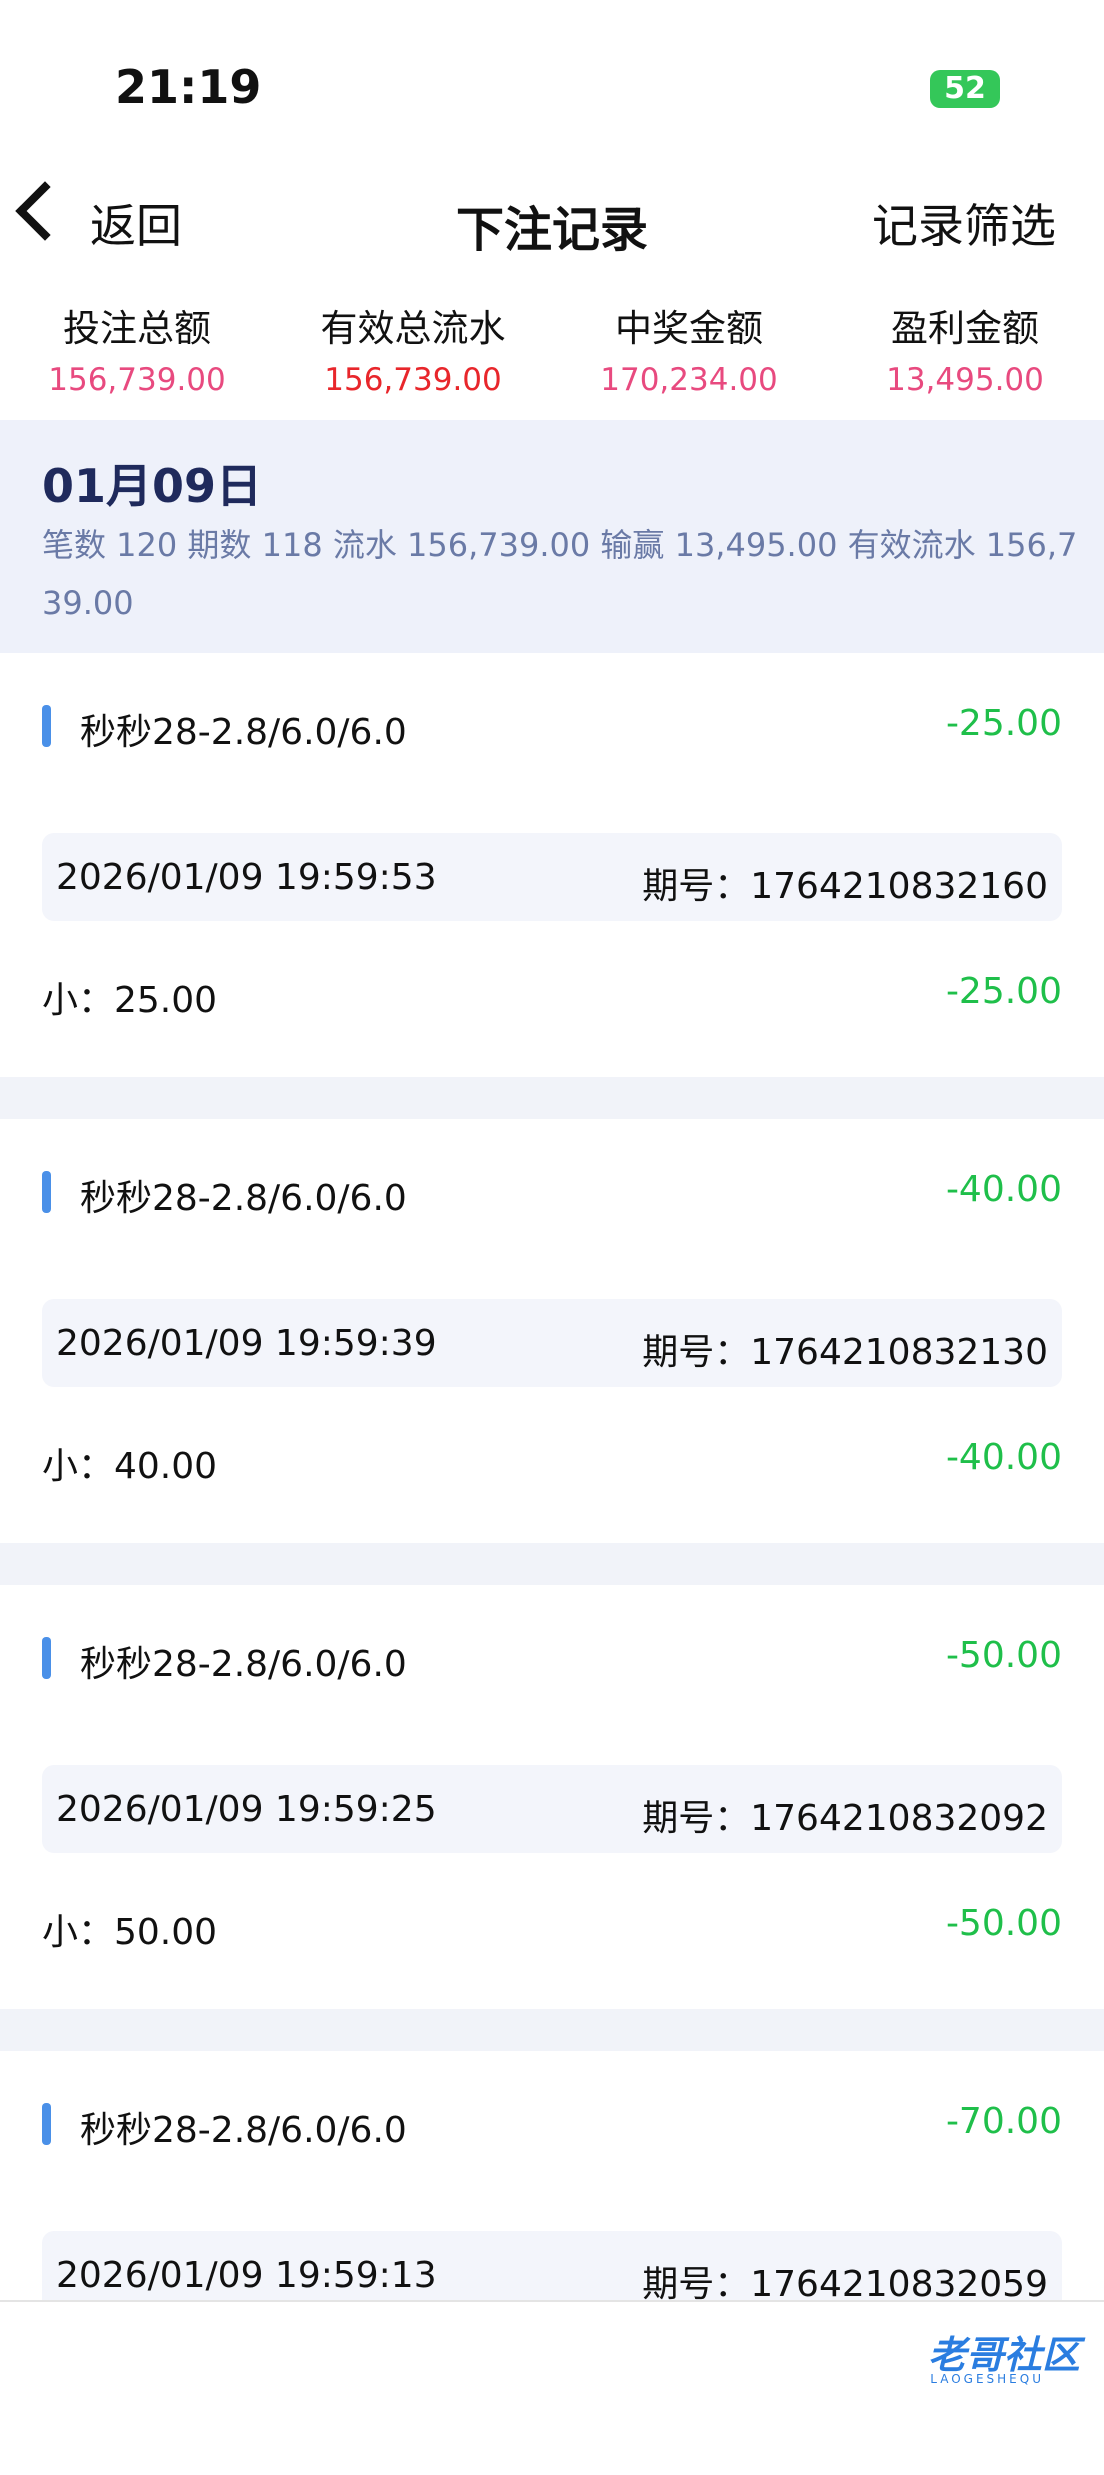 The width and height of the screenshot is (1104, 2475). I want to click on record-result: -25.00, so click(1003, 991).